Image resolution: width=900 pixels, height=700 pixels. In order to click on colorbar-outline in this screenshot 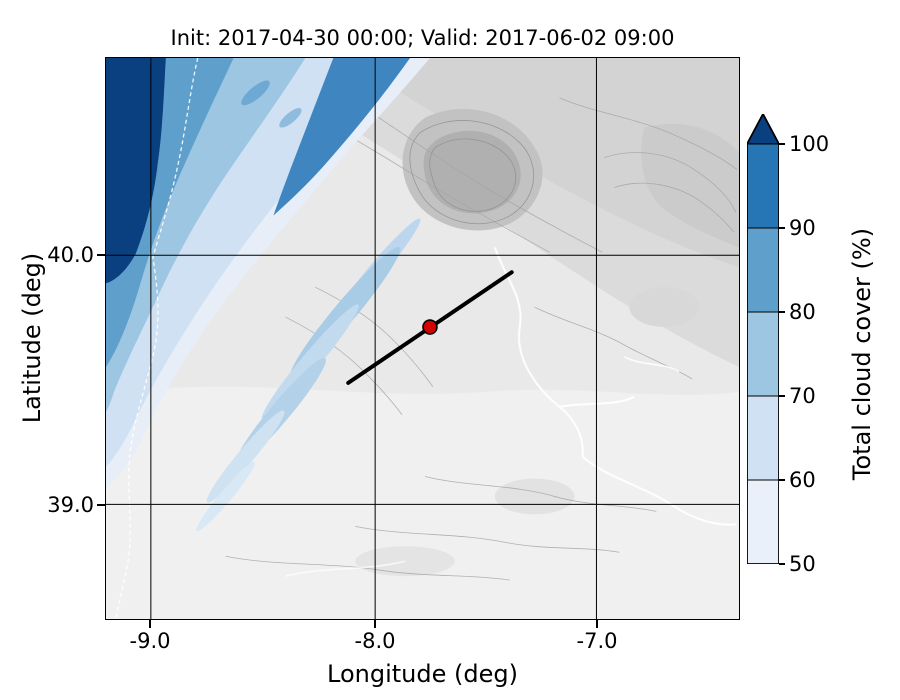, I will do `click(763, 339)`.